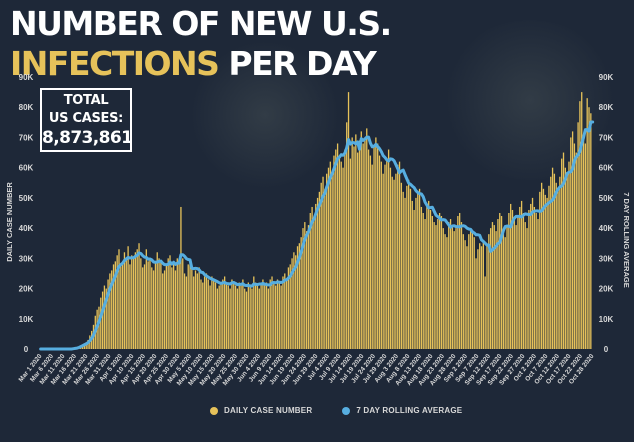 The width and height of the screenshot is (634, 442). Describe the element at coordinates (606, 168) in the screenshot. I see `y-tick-label-right: 60K` at that location.